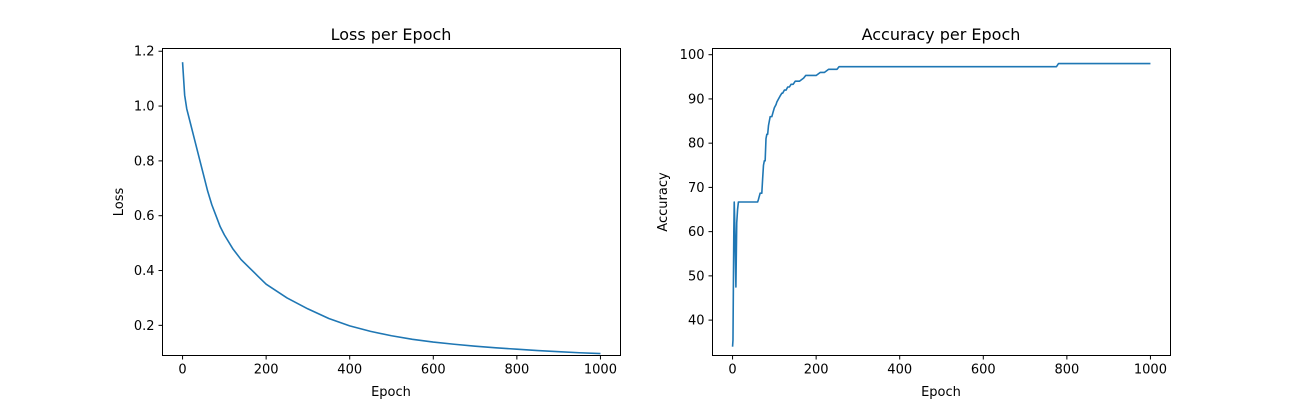 The image size is (1300, 400). What do you see at coordinates (696, 321) in the screenshot?
I see `accuracy-y-tick-label: 40` at bounding box center [696, 321].